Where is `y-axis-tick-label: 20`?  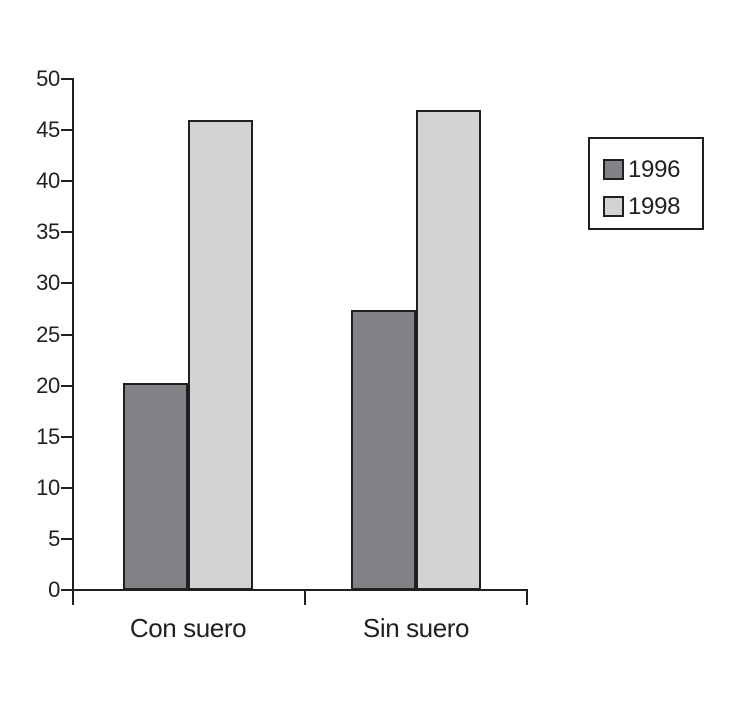 y-axis-tick-label: 20 is located at coordinates (48, 385).